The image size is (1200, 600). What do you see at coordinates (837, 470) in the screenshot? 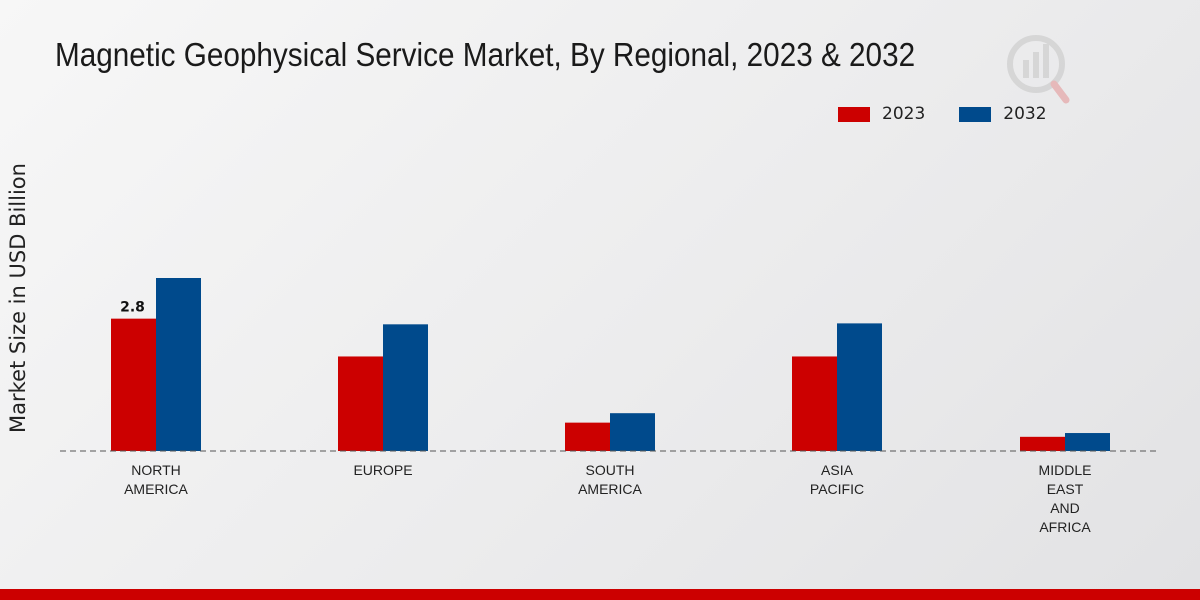
I see `x-tick-label-line: ASIA` at bounding box center [837, 470].